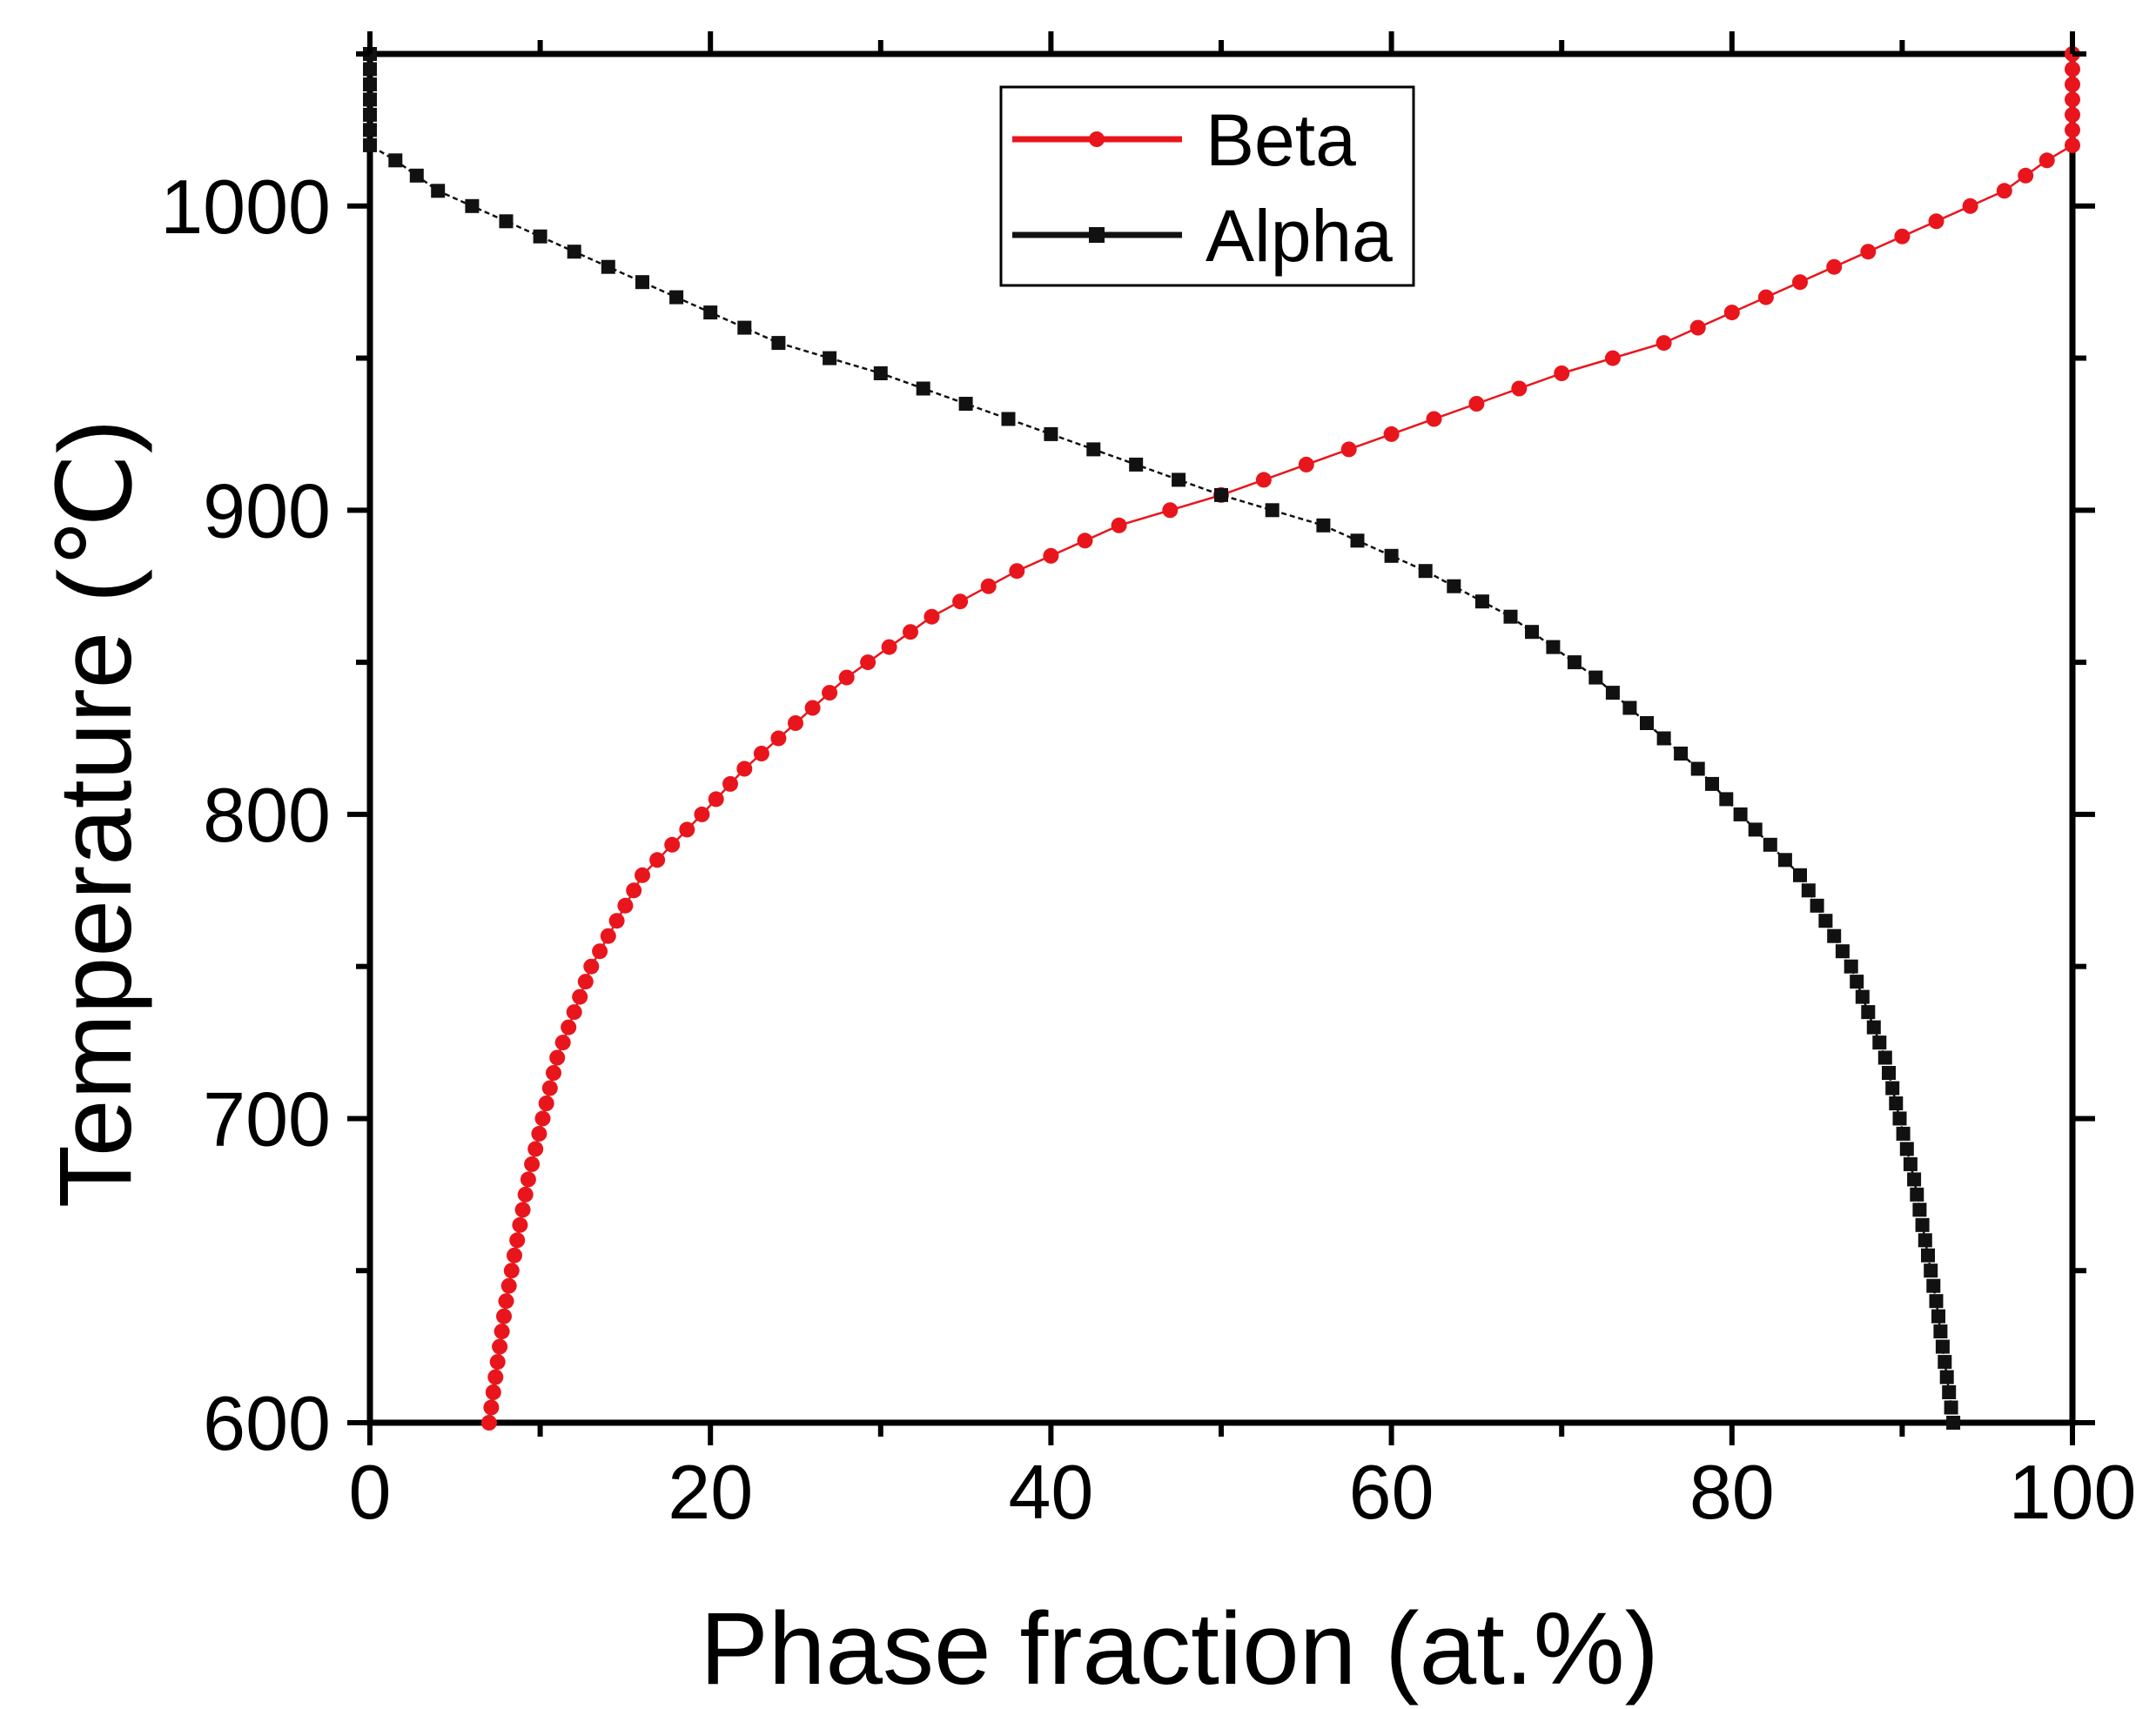 The image size is (2156, 1709). I want to click on legend-beta-label: Beta, so click(1281, 140).